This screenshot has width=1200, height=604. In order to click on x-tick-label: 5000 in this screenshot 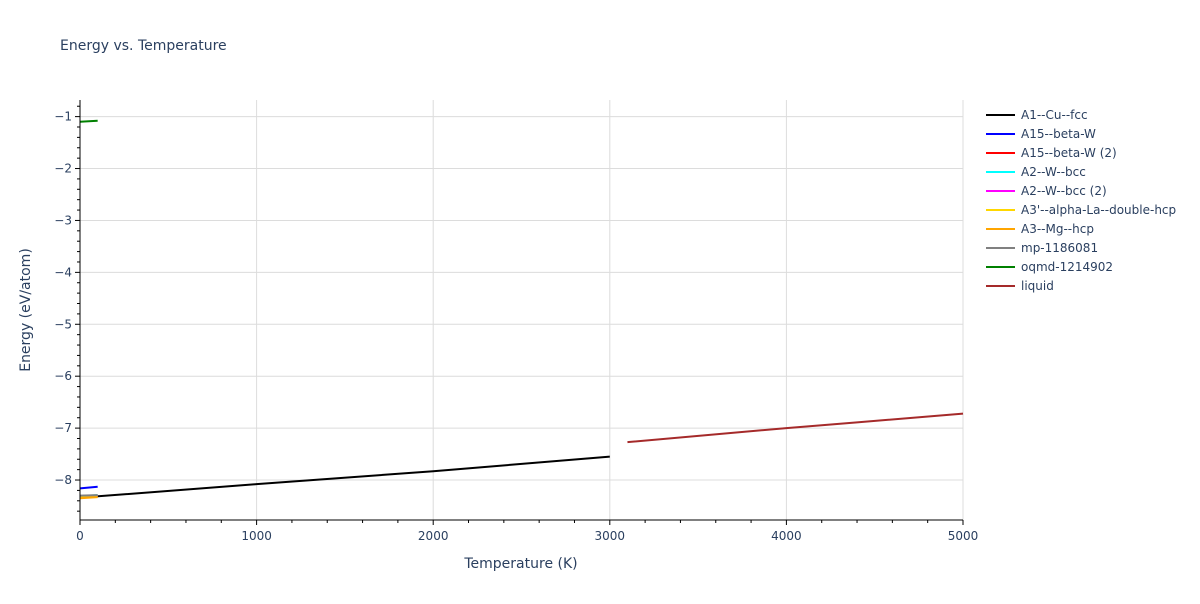, I will do `click(963, 536)`.